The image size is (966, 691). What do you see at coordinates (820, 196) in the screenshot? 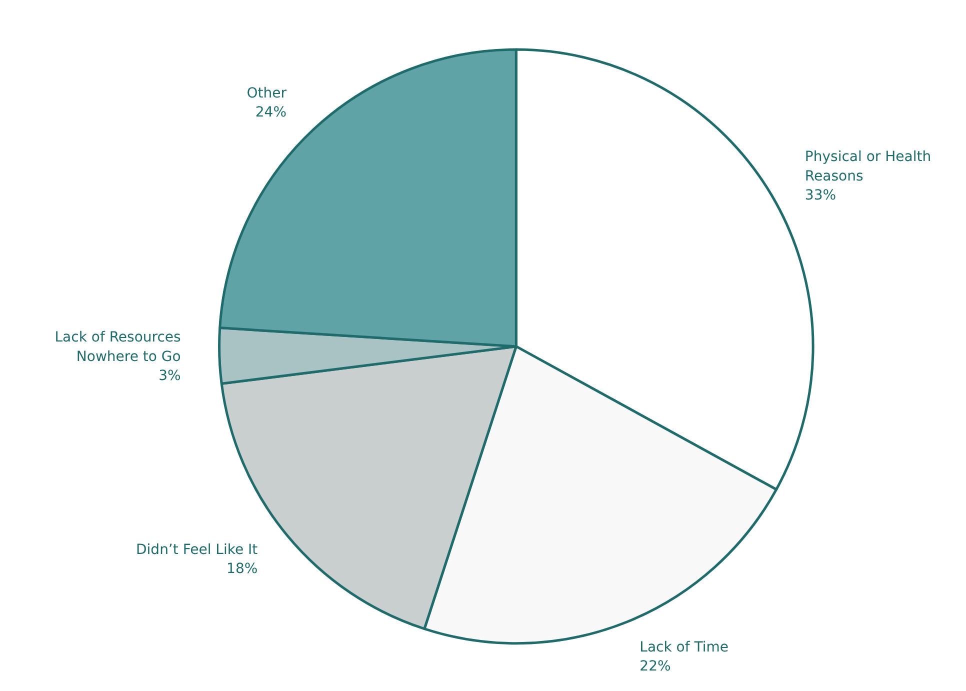
I see `data-label: 33%` at bounding box center [820, 196].